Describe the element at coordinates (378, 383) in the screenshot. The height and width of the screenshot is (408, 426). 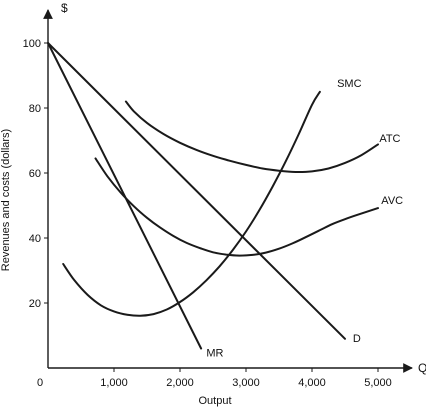
I see `x-tick-label-5000: 5,000` at that location.